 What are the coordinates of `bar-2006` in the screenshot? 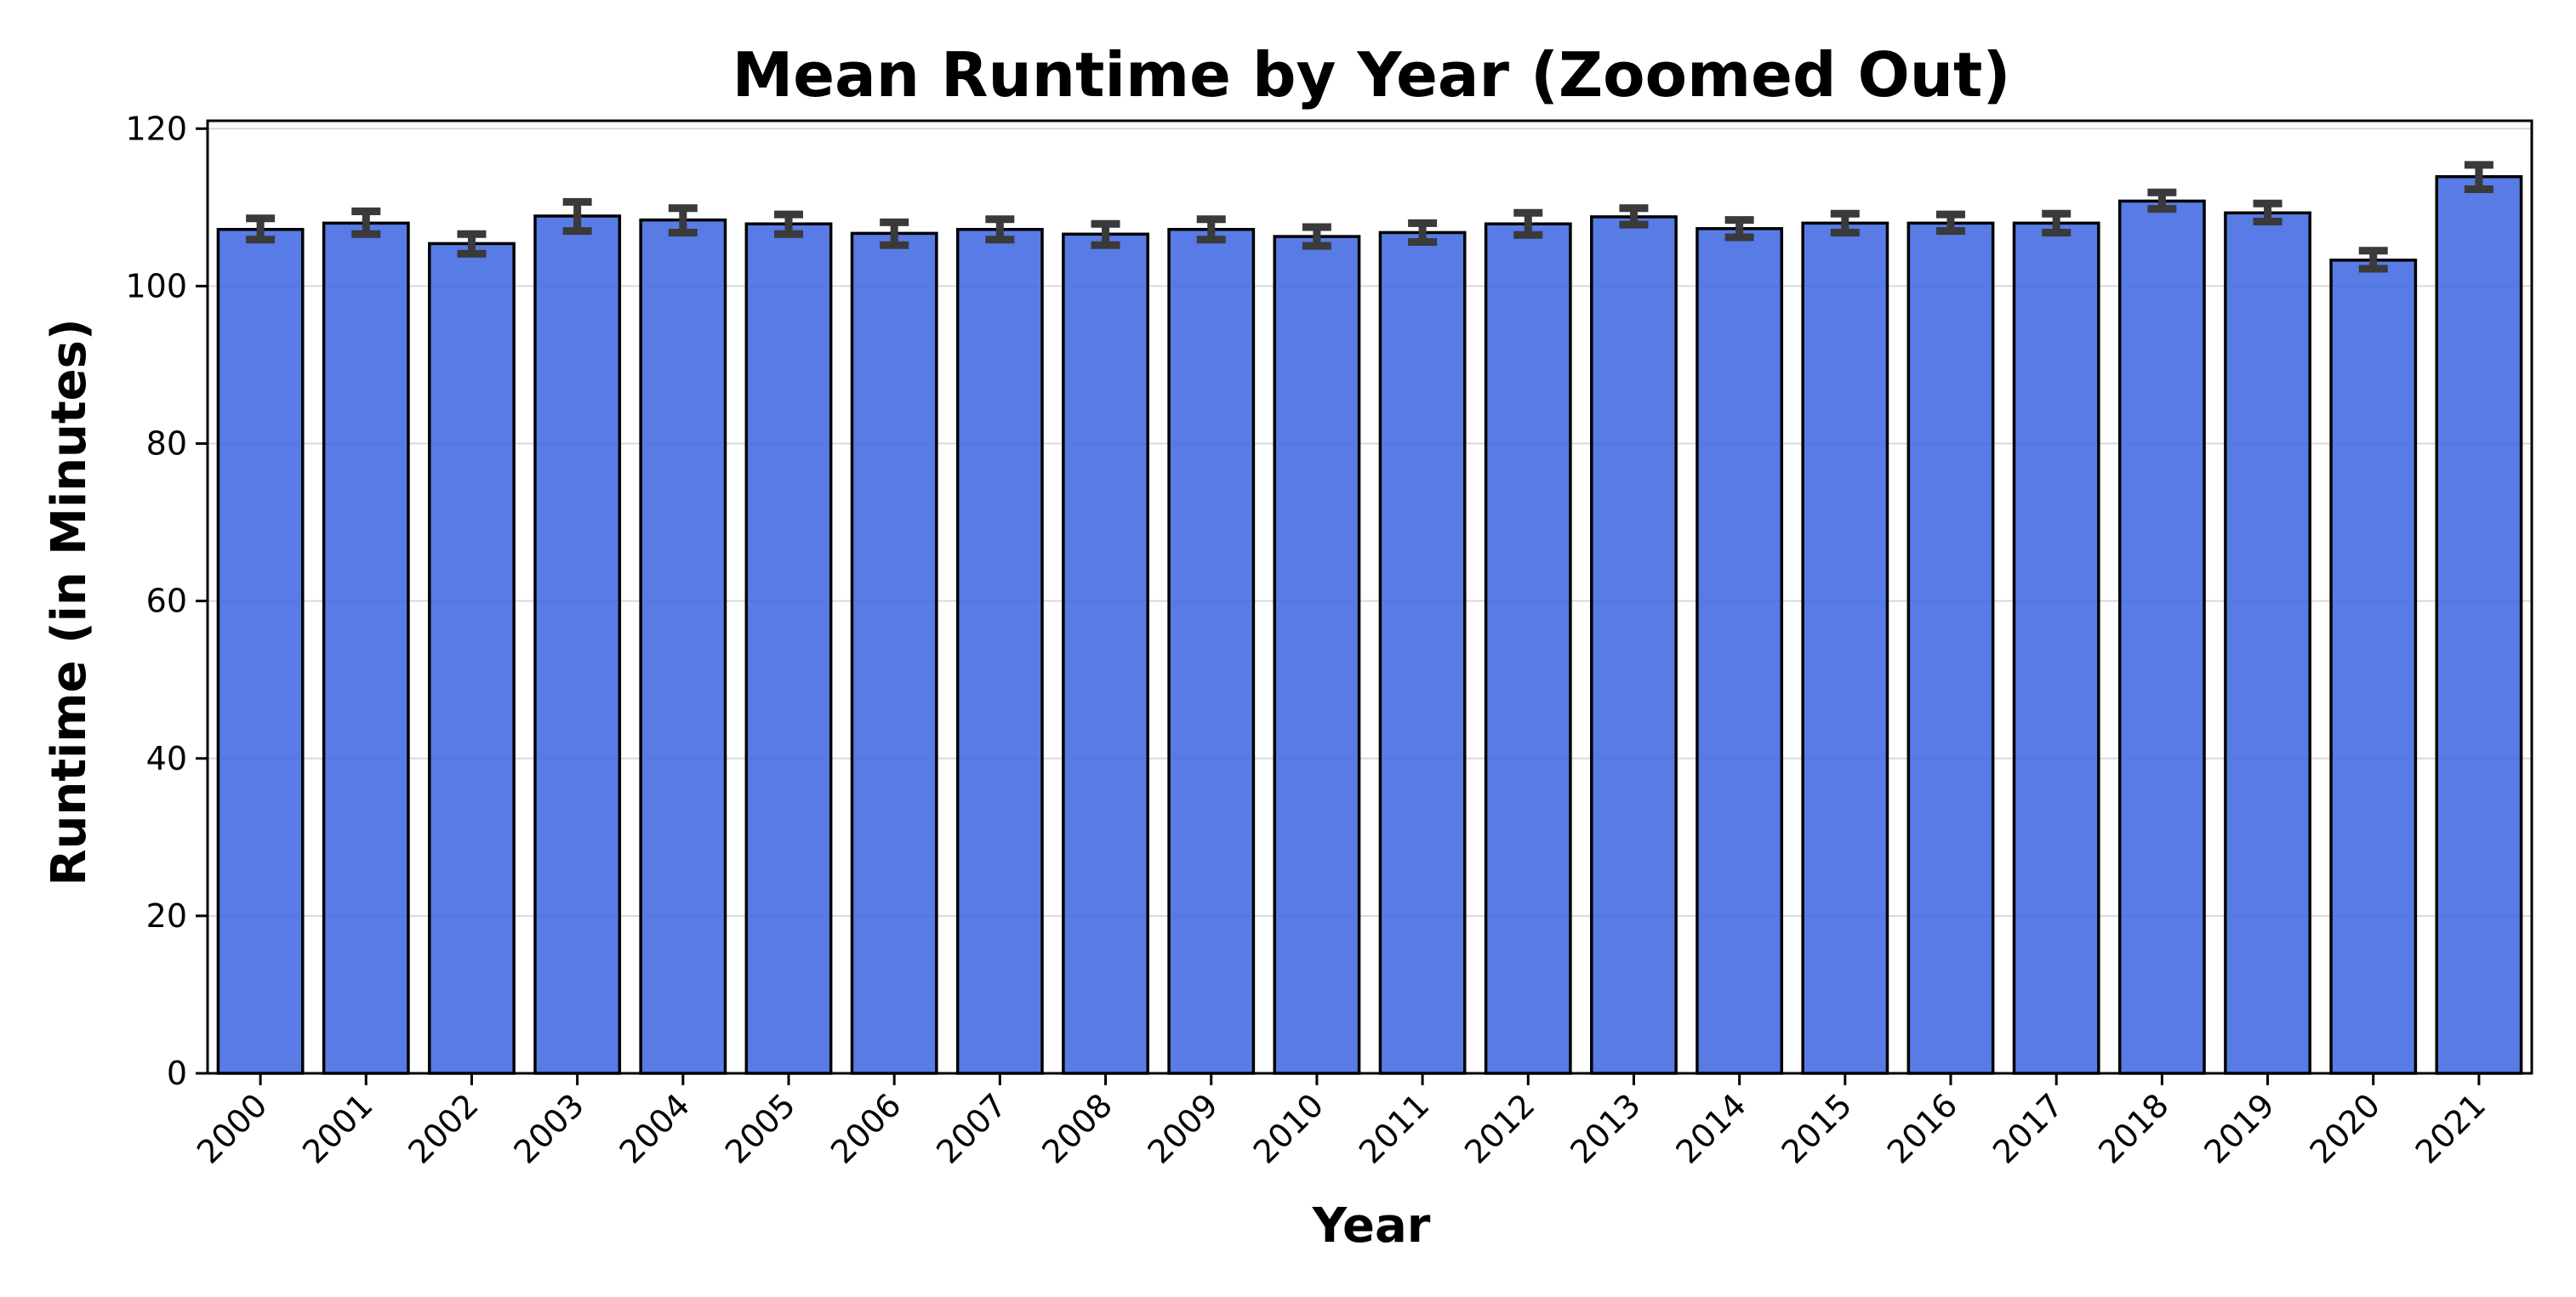 It's located at (894, 653).